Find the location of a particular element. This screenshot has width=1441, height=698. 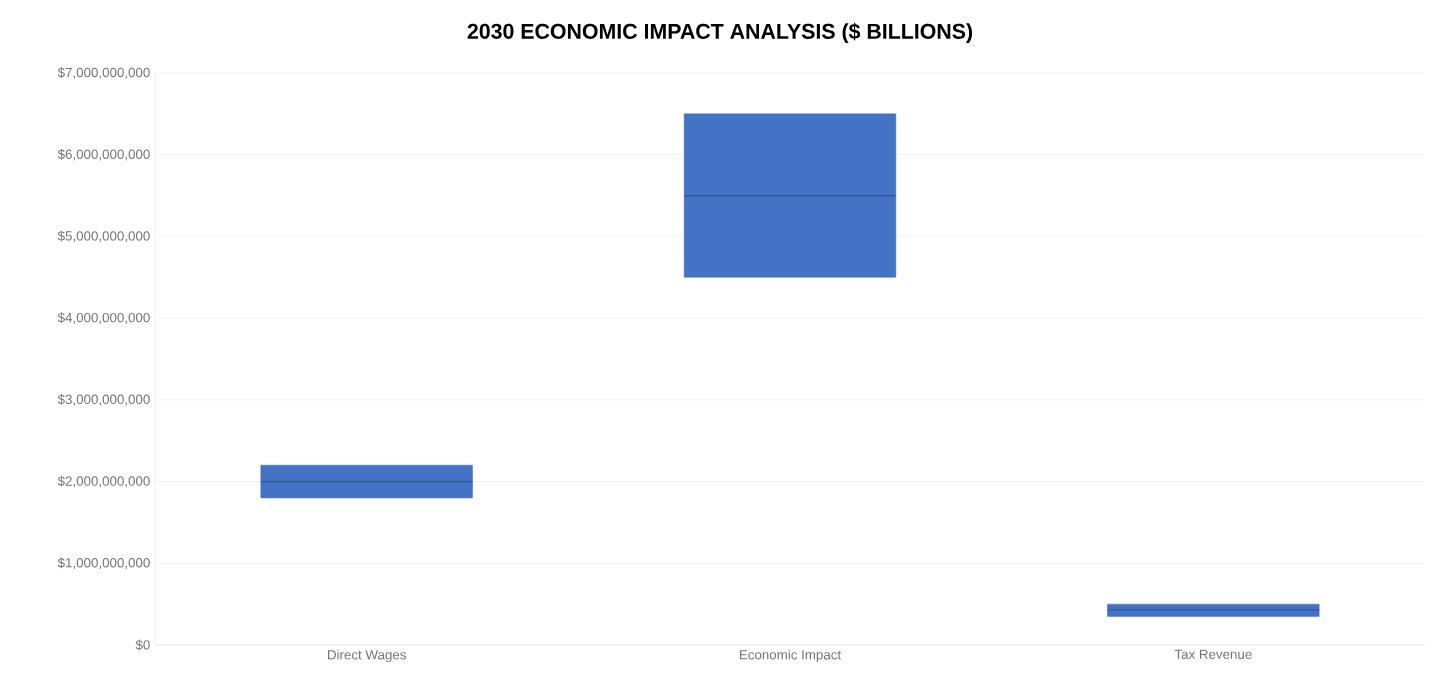

y-tick-label: $3,000,000,000 is located at coordinates (103, 400).